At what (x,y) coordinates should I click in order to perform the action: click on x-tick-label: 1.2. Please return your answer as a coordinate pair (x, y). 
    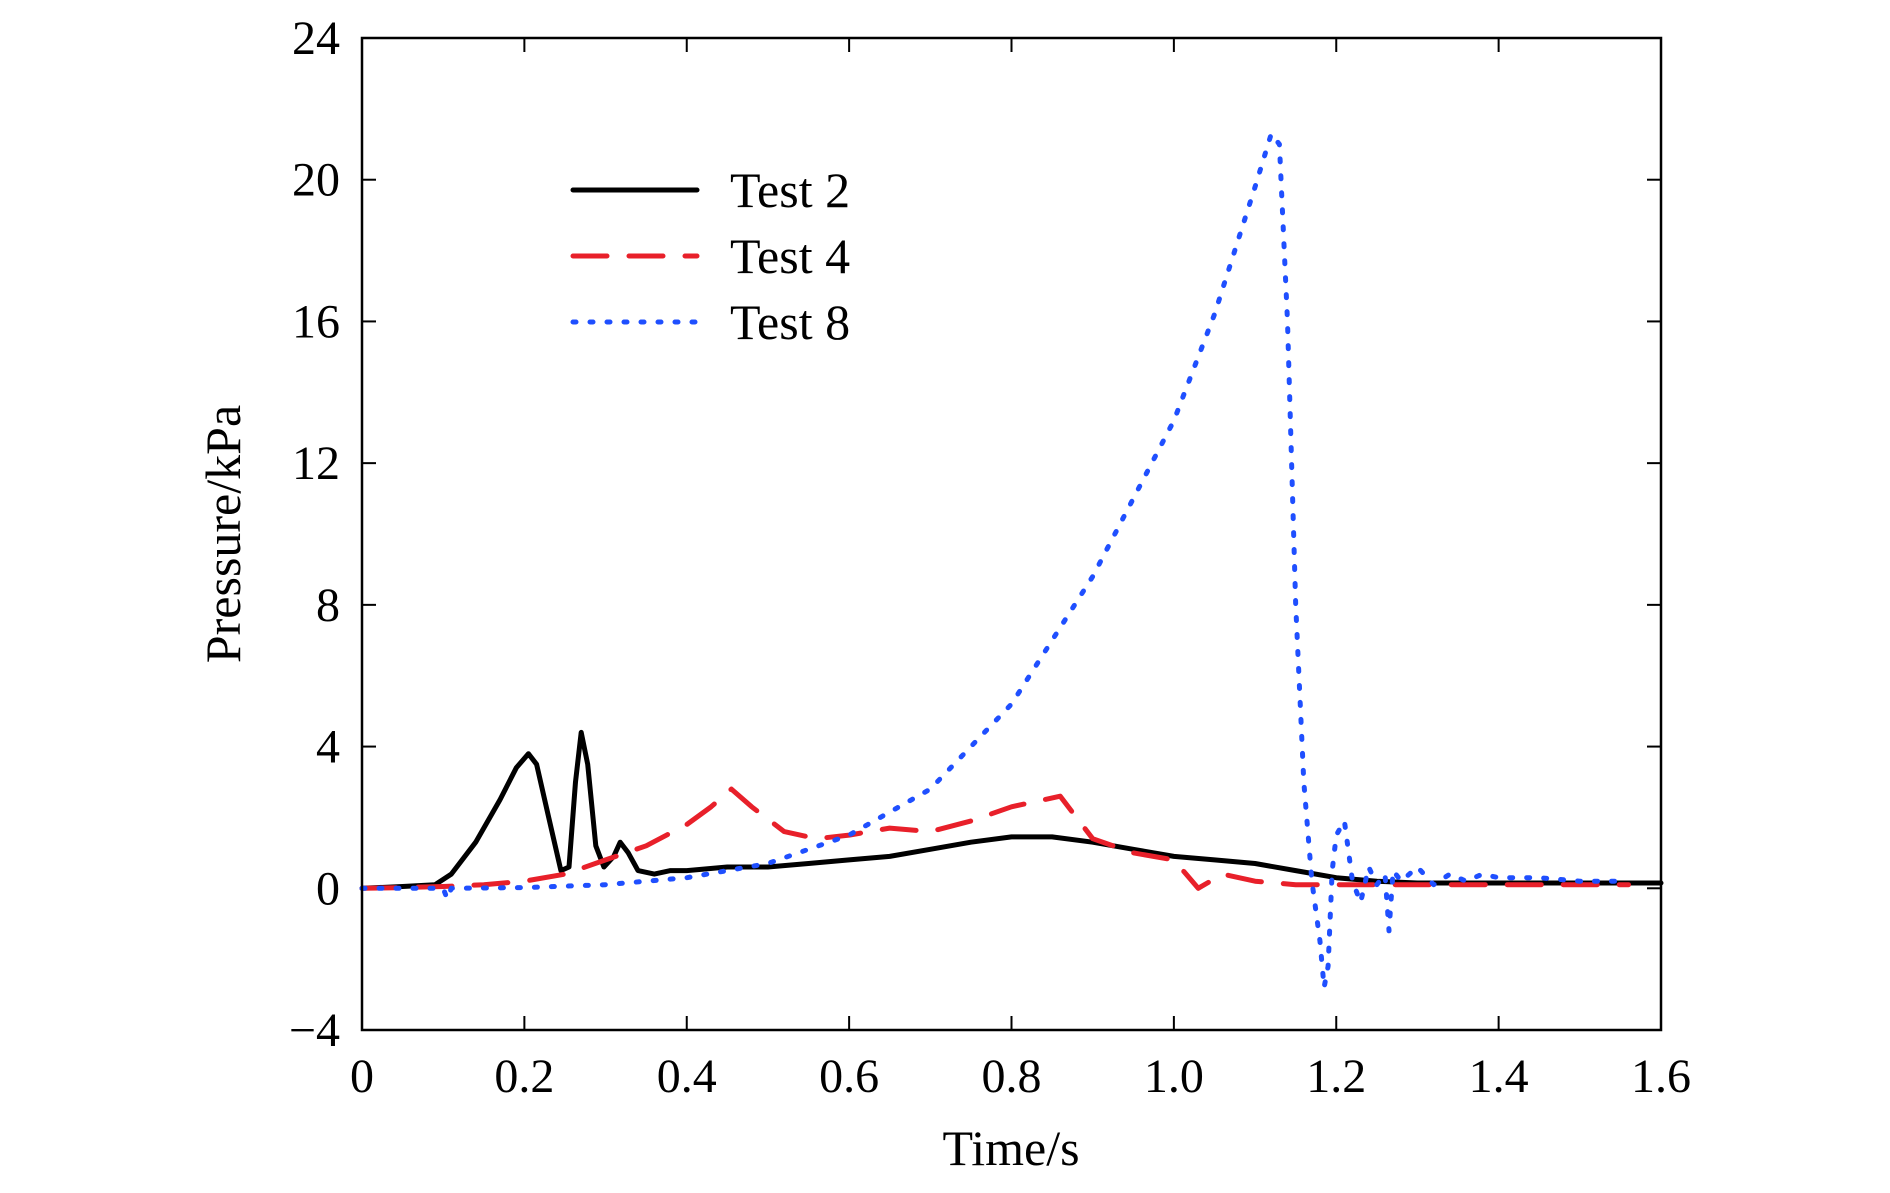
    Looking at the image, I should click on (1336, 1076).